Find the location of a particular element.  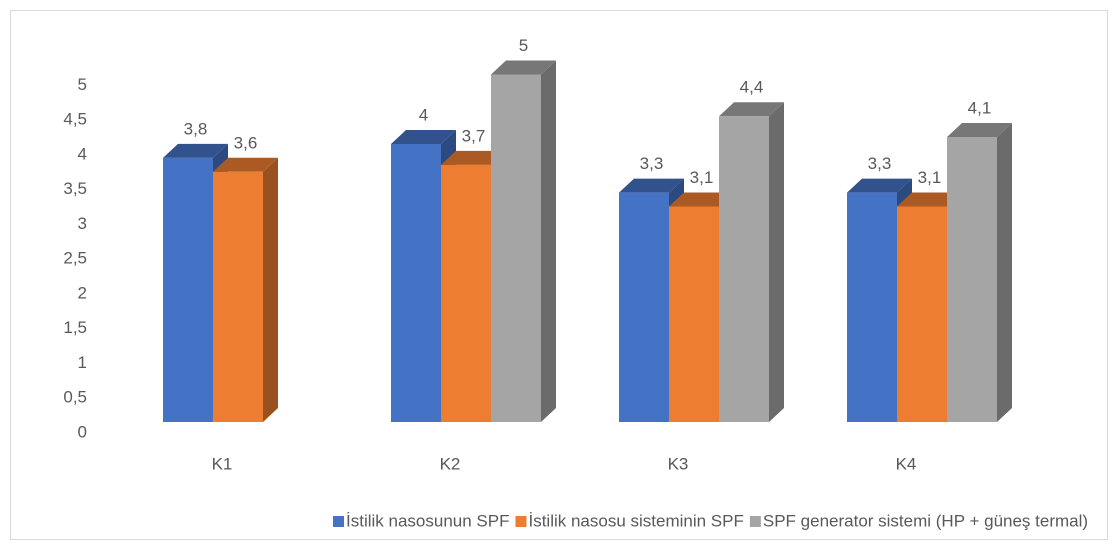

x-tick-label: K2 is located at coordinates (450, 463).